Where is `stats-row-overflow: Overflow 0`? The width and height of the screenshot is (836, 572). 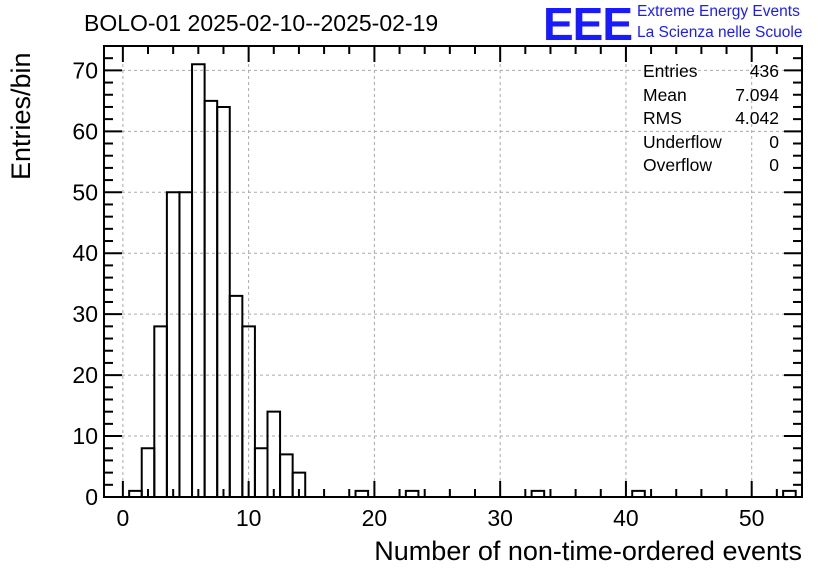
stats-row-overflow: Overflow 0 is located at coordinates (711, 166).